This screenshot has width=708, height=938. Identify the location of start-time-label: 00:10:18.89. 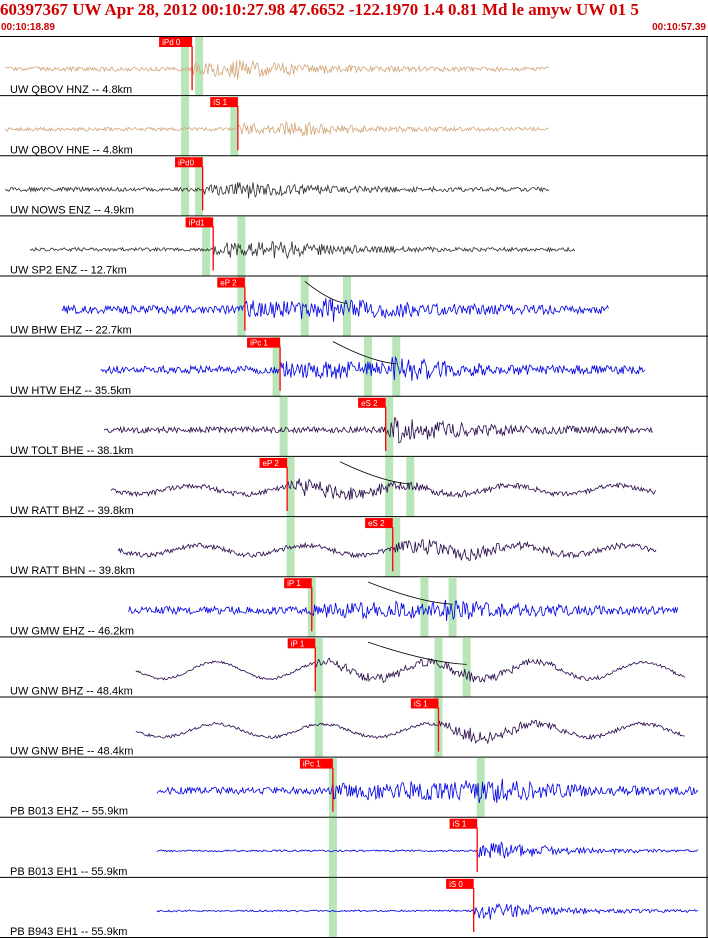
(28, 27).